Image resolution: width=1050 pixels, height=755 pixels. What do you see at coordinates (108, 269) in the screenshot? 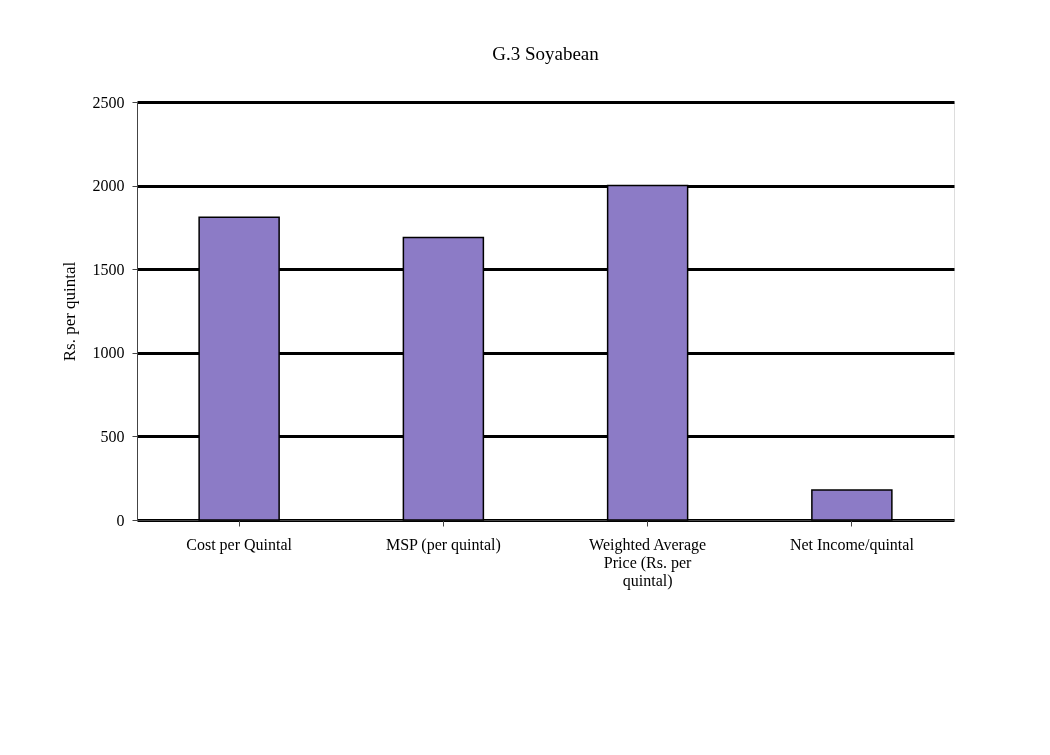
I see `y-tick-label: 1500` at bounding box center [108, 269].